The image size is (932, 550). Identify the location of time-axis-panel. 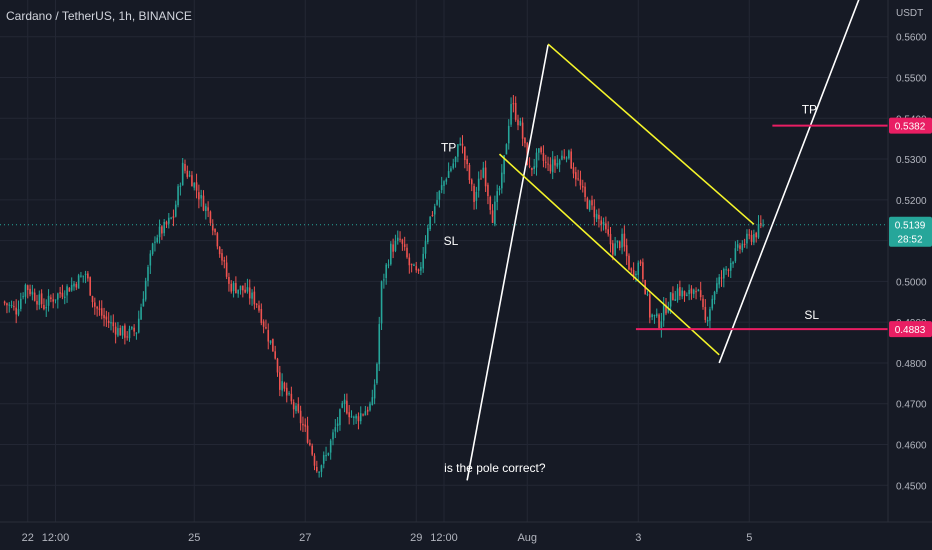
(466, 536).